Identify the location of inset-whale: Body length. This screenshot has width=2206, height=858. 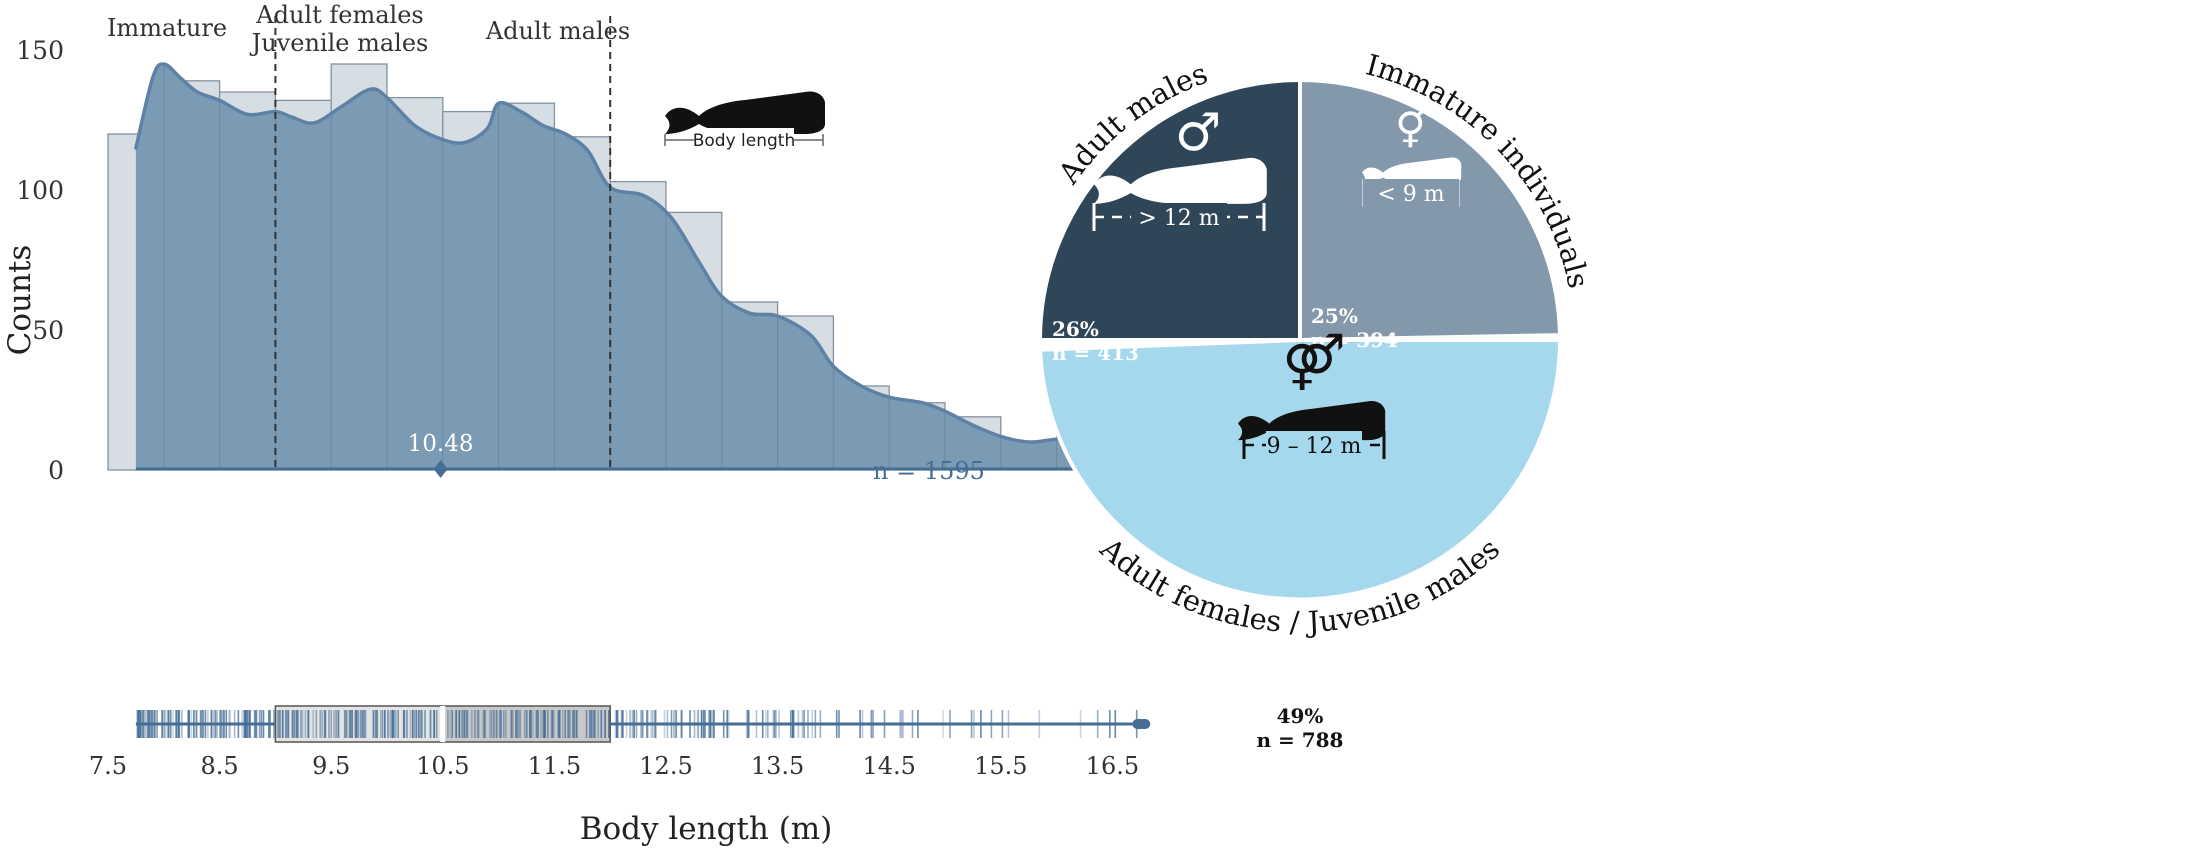
(744, 121).